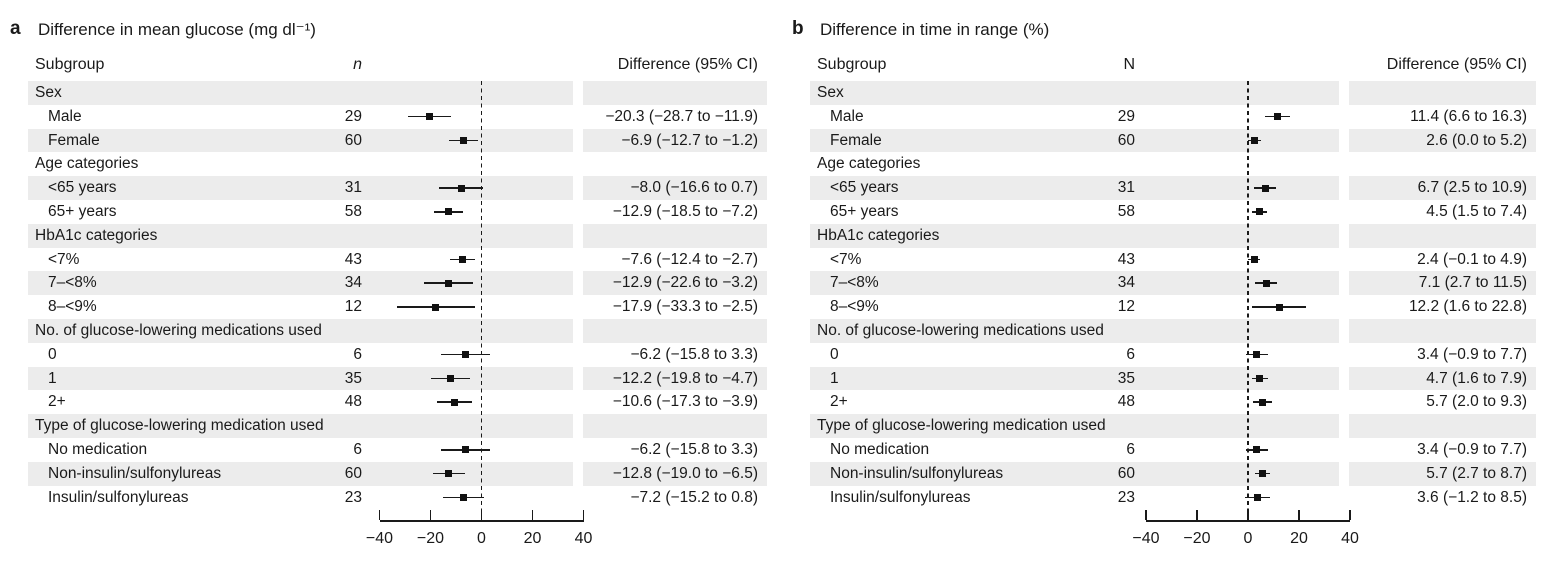 This screenshot has height=570, width=1552. Describe the element at coordinates (1476, 140) in the screenshot. I see `difference-ci-value: 2.6 (0.0 to 5.2)` at that location.